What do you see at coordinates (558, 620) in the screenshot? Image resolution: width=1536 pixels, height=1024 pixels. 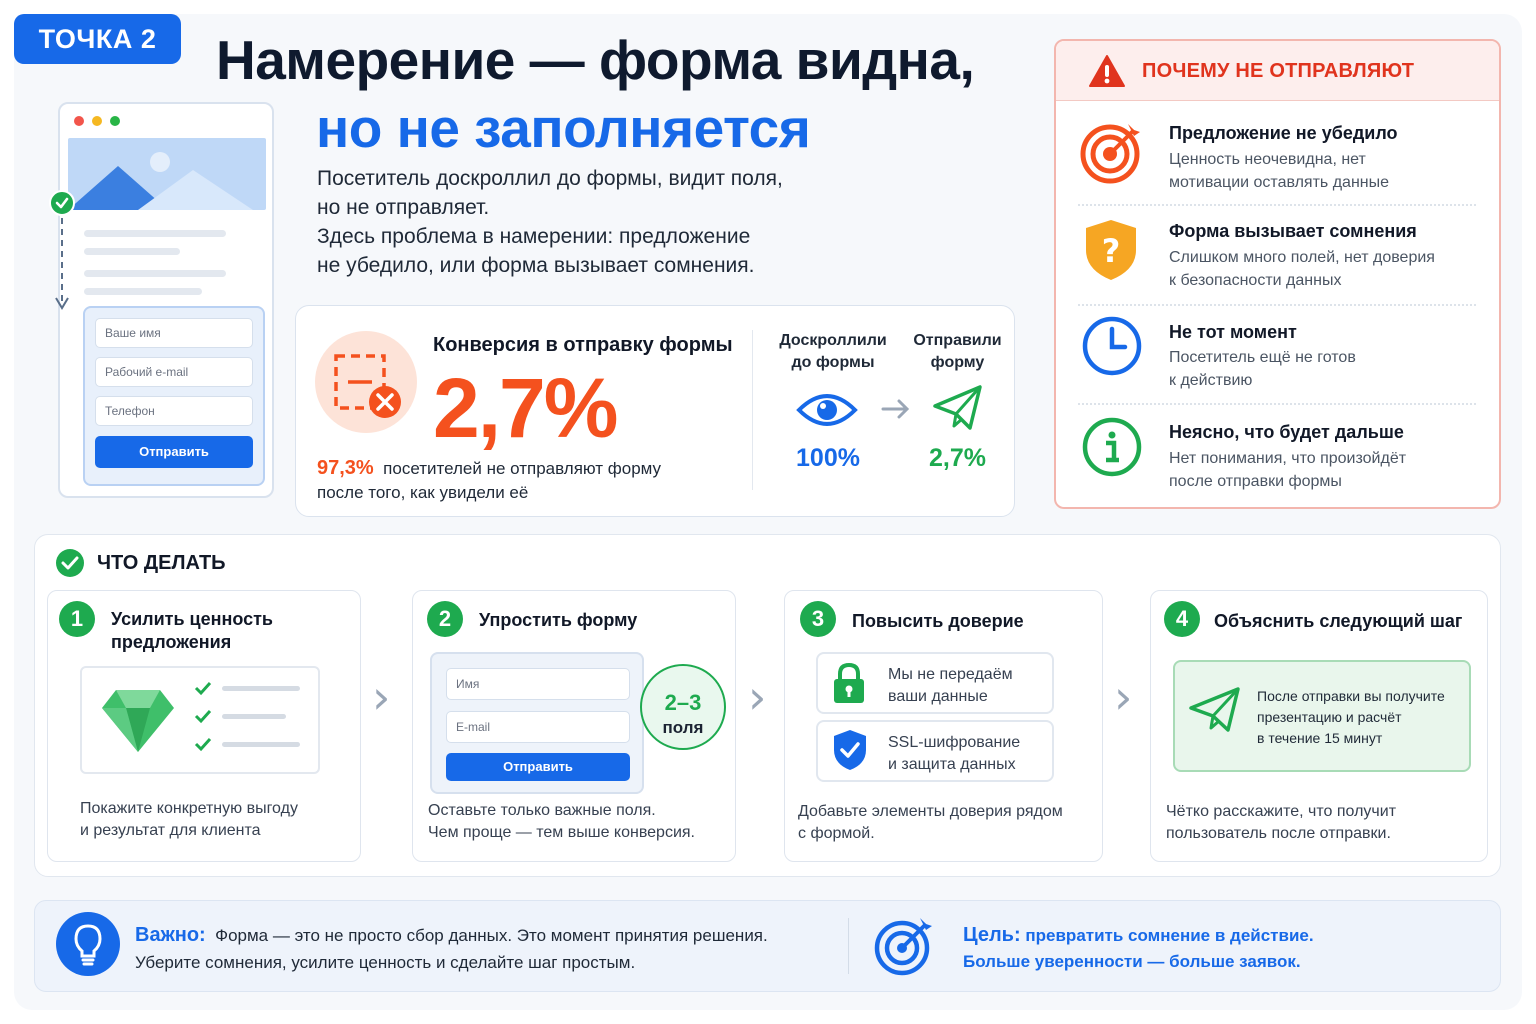 I see `step-title: Упростить форму` at bounding box center [558, 620].